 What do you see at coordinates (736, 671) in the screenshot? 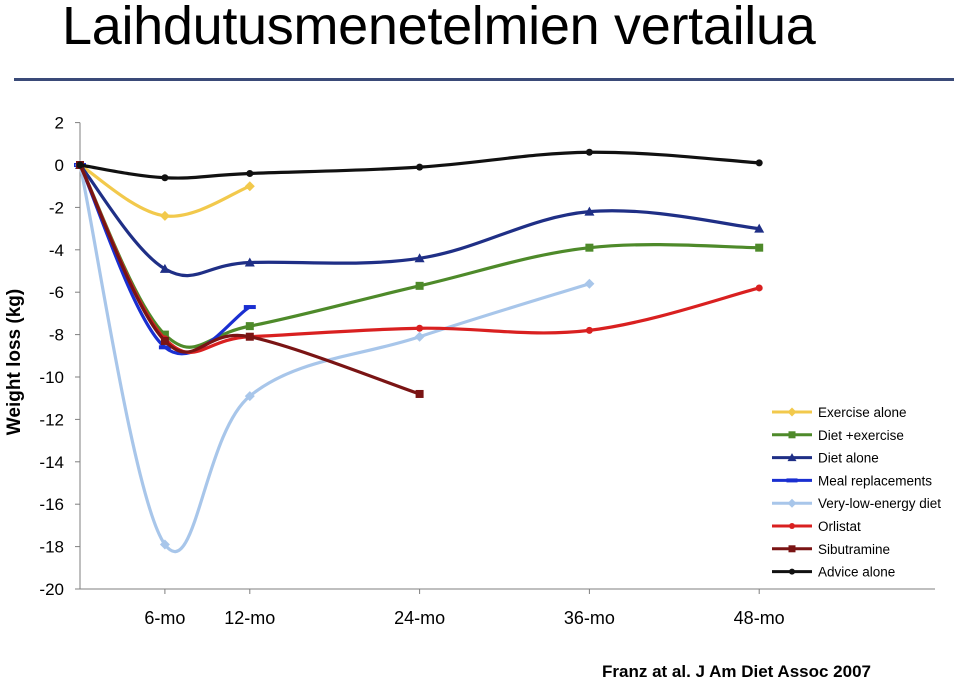
I see `source-citation: Franz at al. J Am Diet Assoc 2007` at bounding box center [736, 671].